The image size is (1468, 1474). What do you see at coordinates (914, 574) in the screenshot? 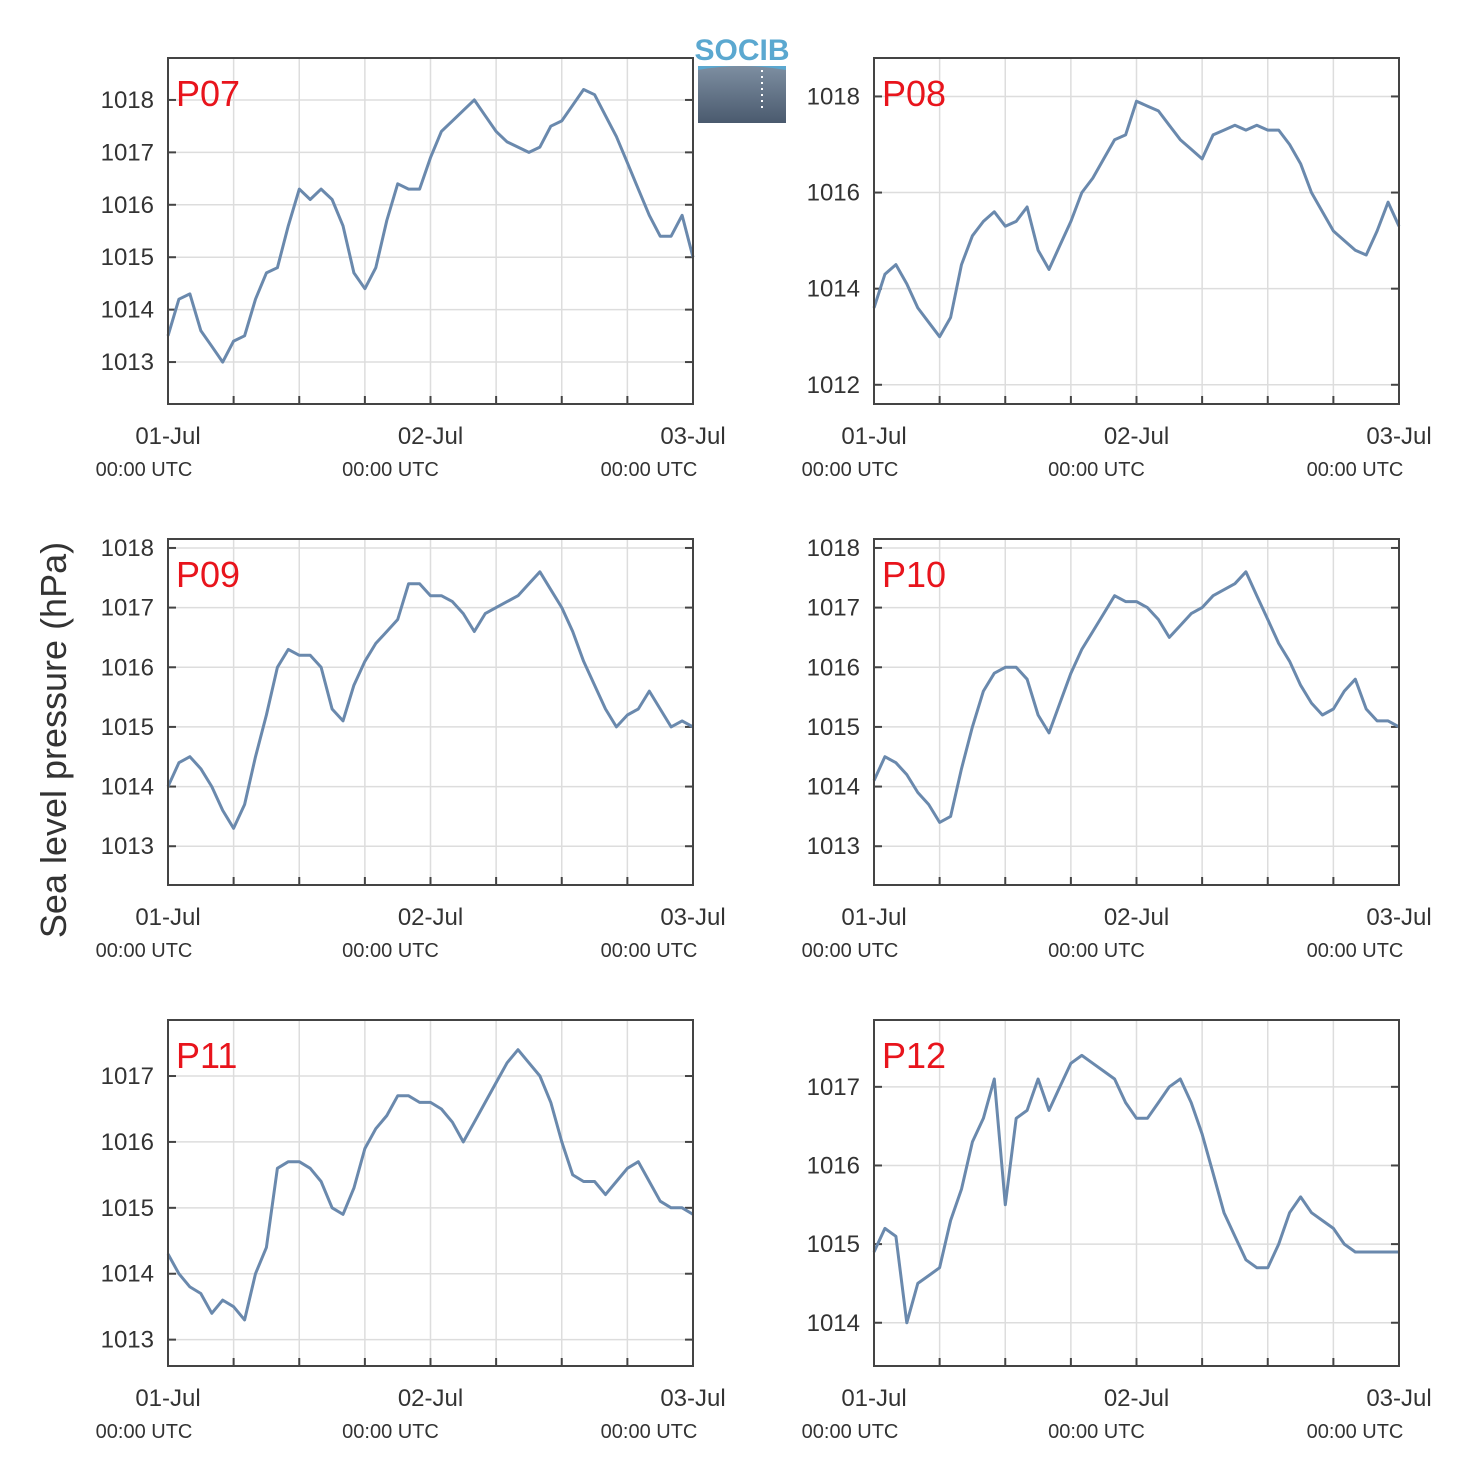
I see `panel-label: P10` at bounding box center [914, 574].